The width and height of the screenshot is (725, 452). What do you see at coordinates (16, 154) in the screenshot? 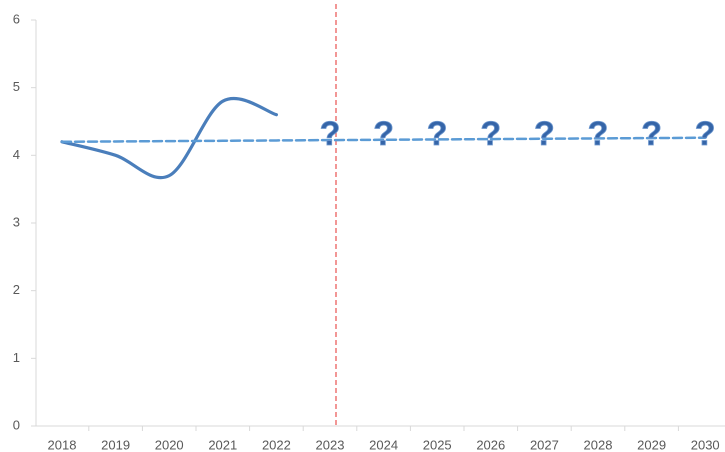
I see `y-tick-label: 4` at bounding box center [16, 154].